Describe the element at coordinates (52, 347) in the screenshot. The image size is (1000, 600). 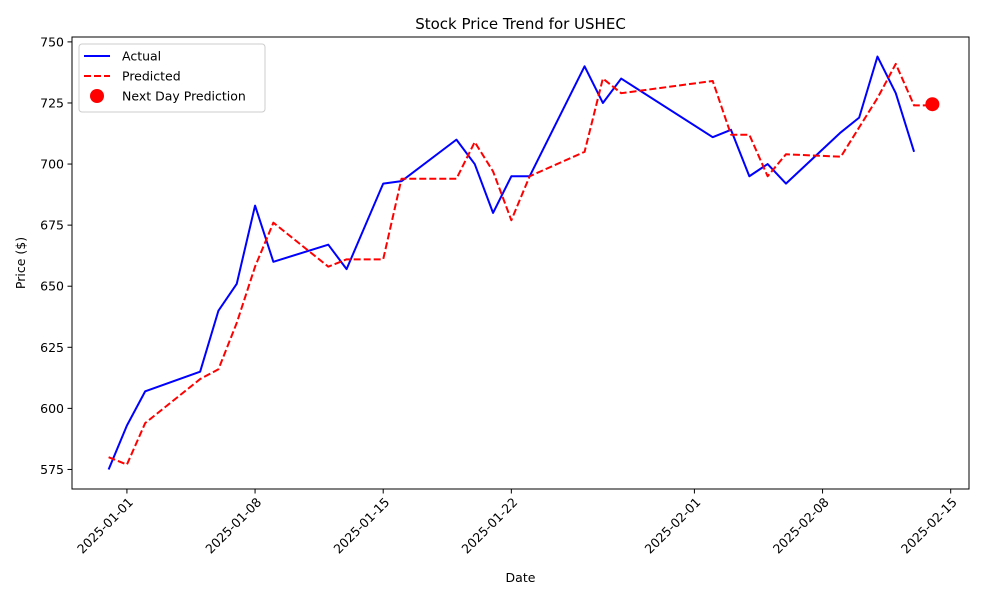
I see `y-tick-label: 625` at that location.